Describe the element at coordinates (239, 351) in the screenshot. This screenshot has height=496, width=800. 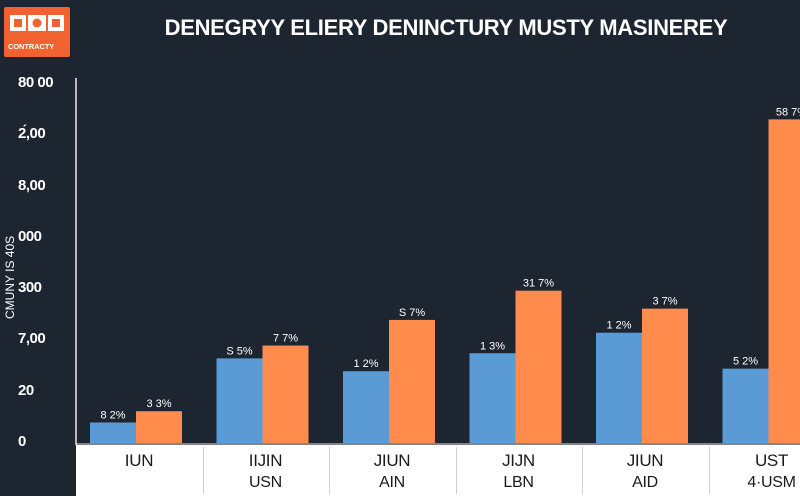
I see `bar-data-label: S 5%` at that location.